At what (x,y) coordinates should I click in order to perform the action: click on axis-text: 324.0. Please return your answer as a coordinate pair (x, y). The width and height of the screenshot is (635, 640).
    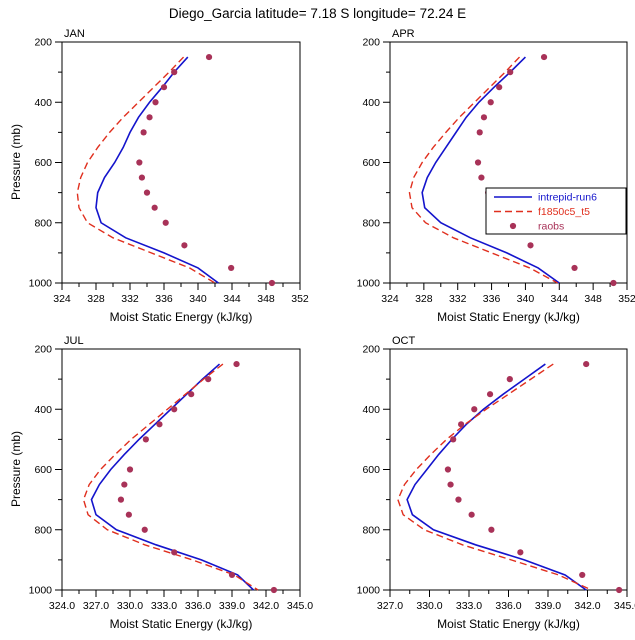
    Looking at the image, I should click on (62, 606).